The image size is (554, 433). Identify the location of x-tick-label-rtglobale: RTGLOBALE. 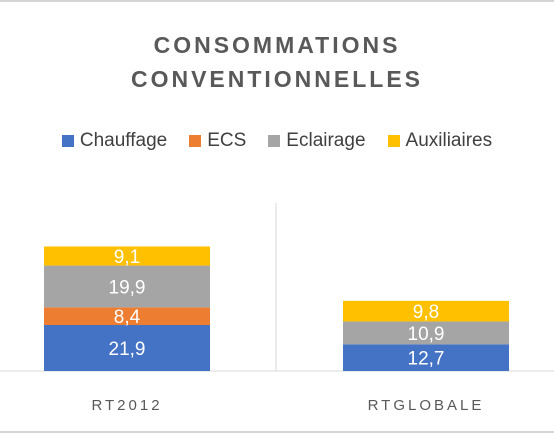
(426, 405).